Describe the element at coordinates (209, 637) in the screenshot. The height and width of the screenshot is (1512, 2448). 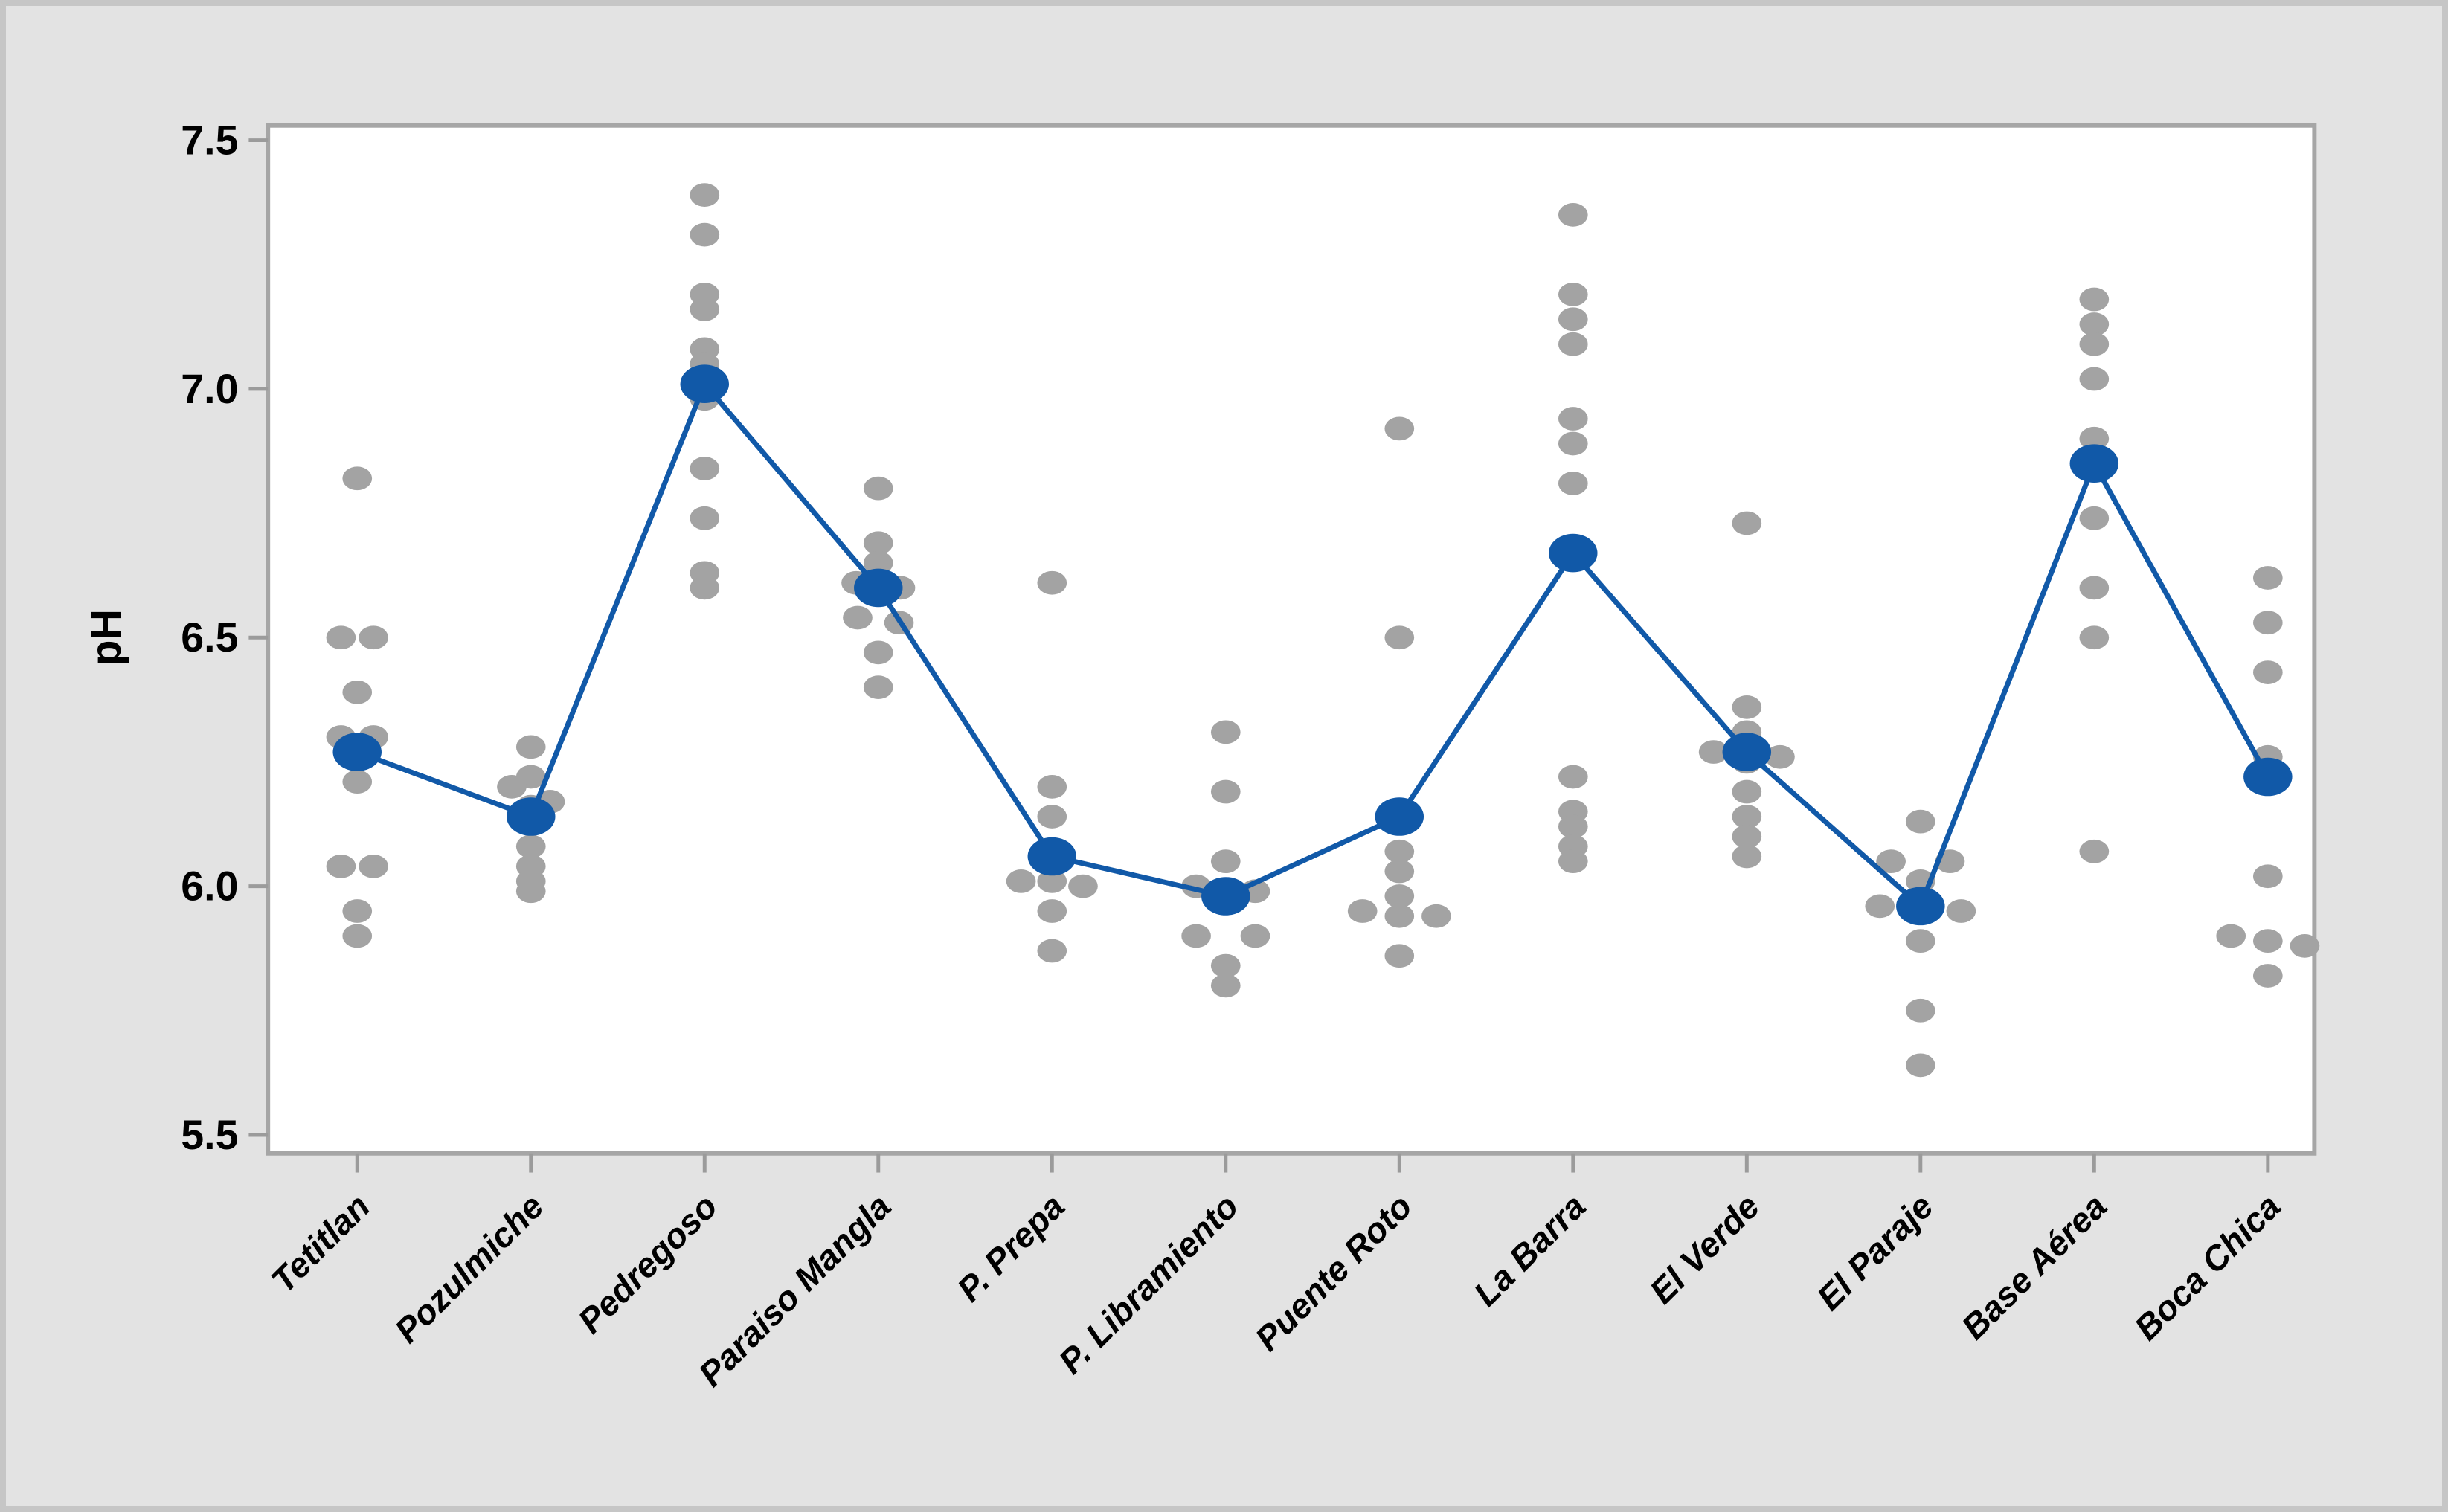
I see `y-tick-label: 6.5` at that location.